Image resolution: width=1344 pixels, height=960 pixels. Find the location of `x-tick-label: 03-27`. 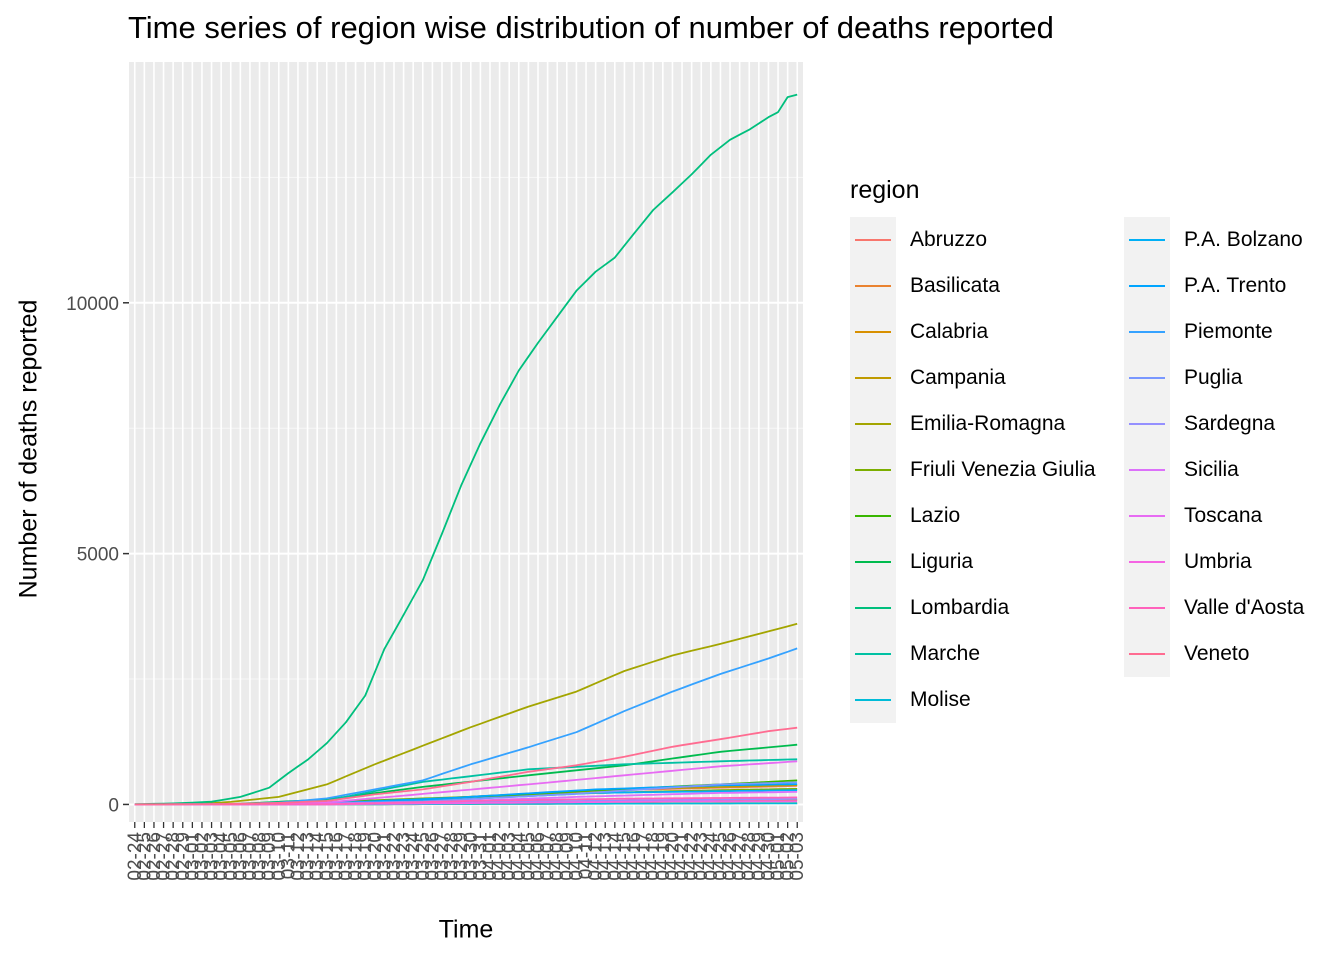

x-tick-label: 03-27 is located at coordinates (442, 856).